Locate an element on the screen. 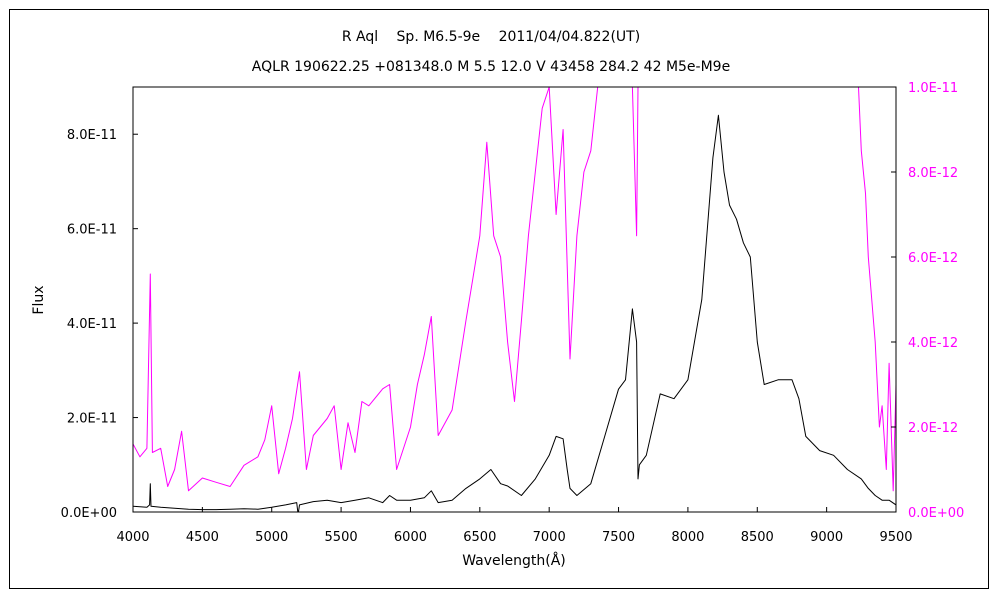  x-tick-label: 5500 is located at coordinates (341, 537).